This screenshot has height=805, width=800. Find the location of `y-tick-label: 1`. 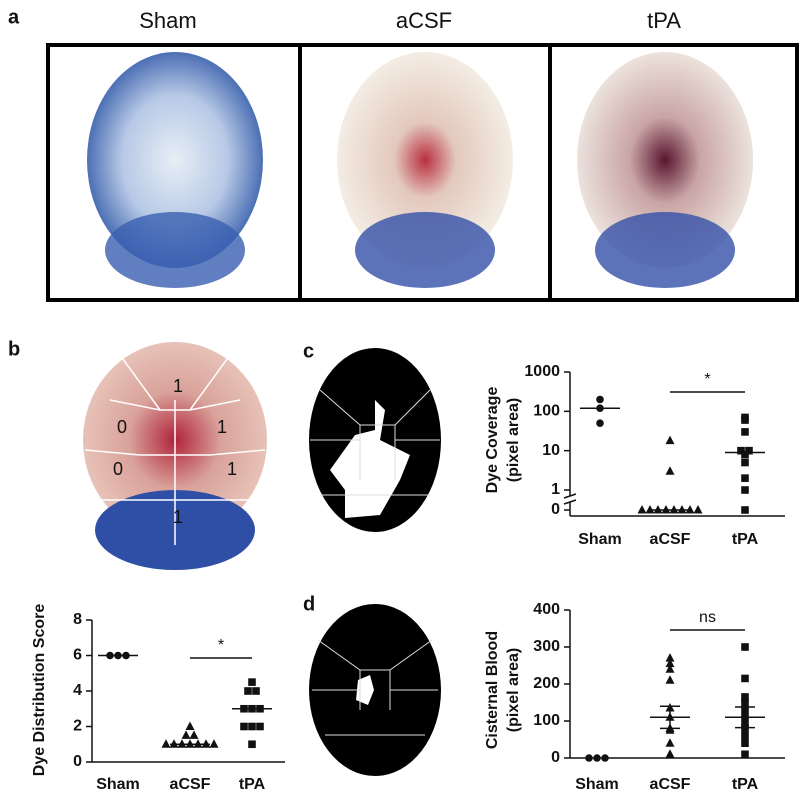

y-tick-label: 1 is located at coordinates (555, 489).